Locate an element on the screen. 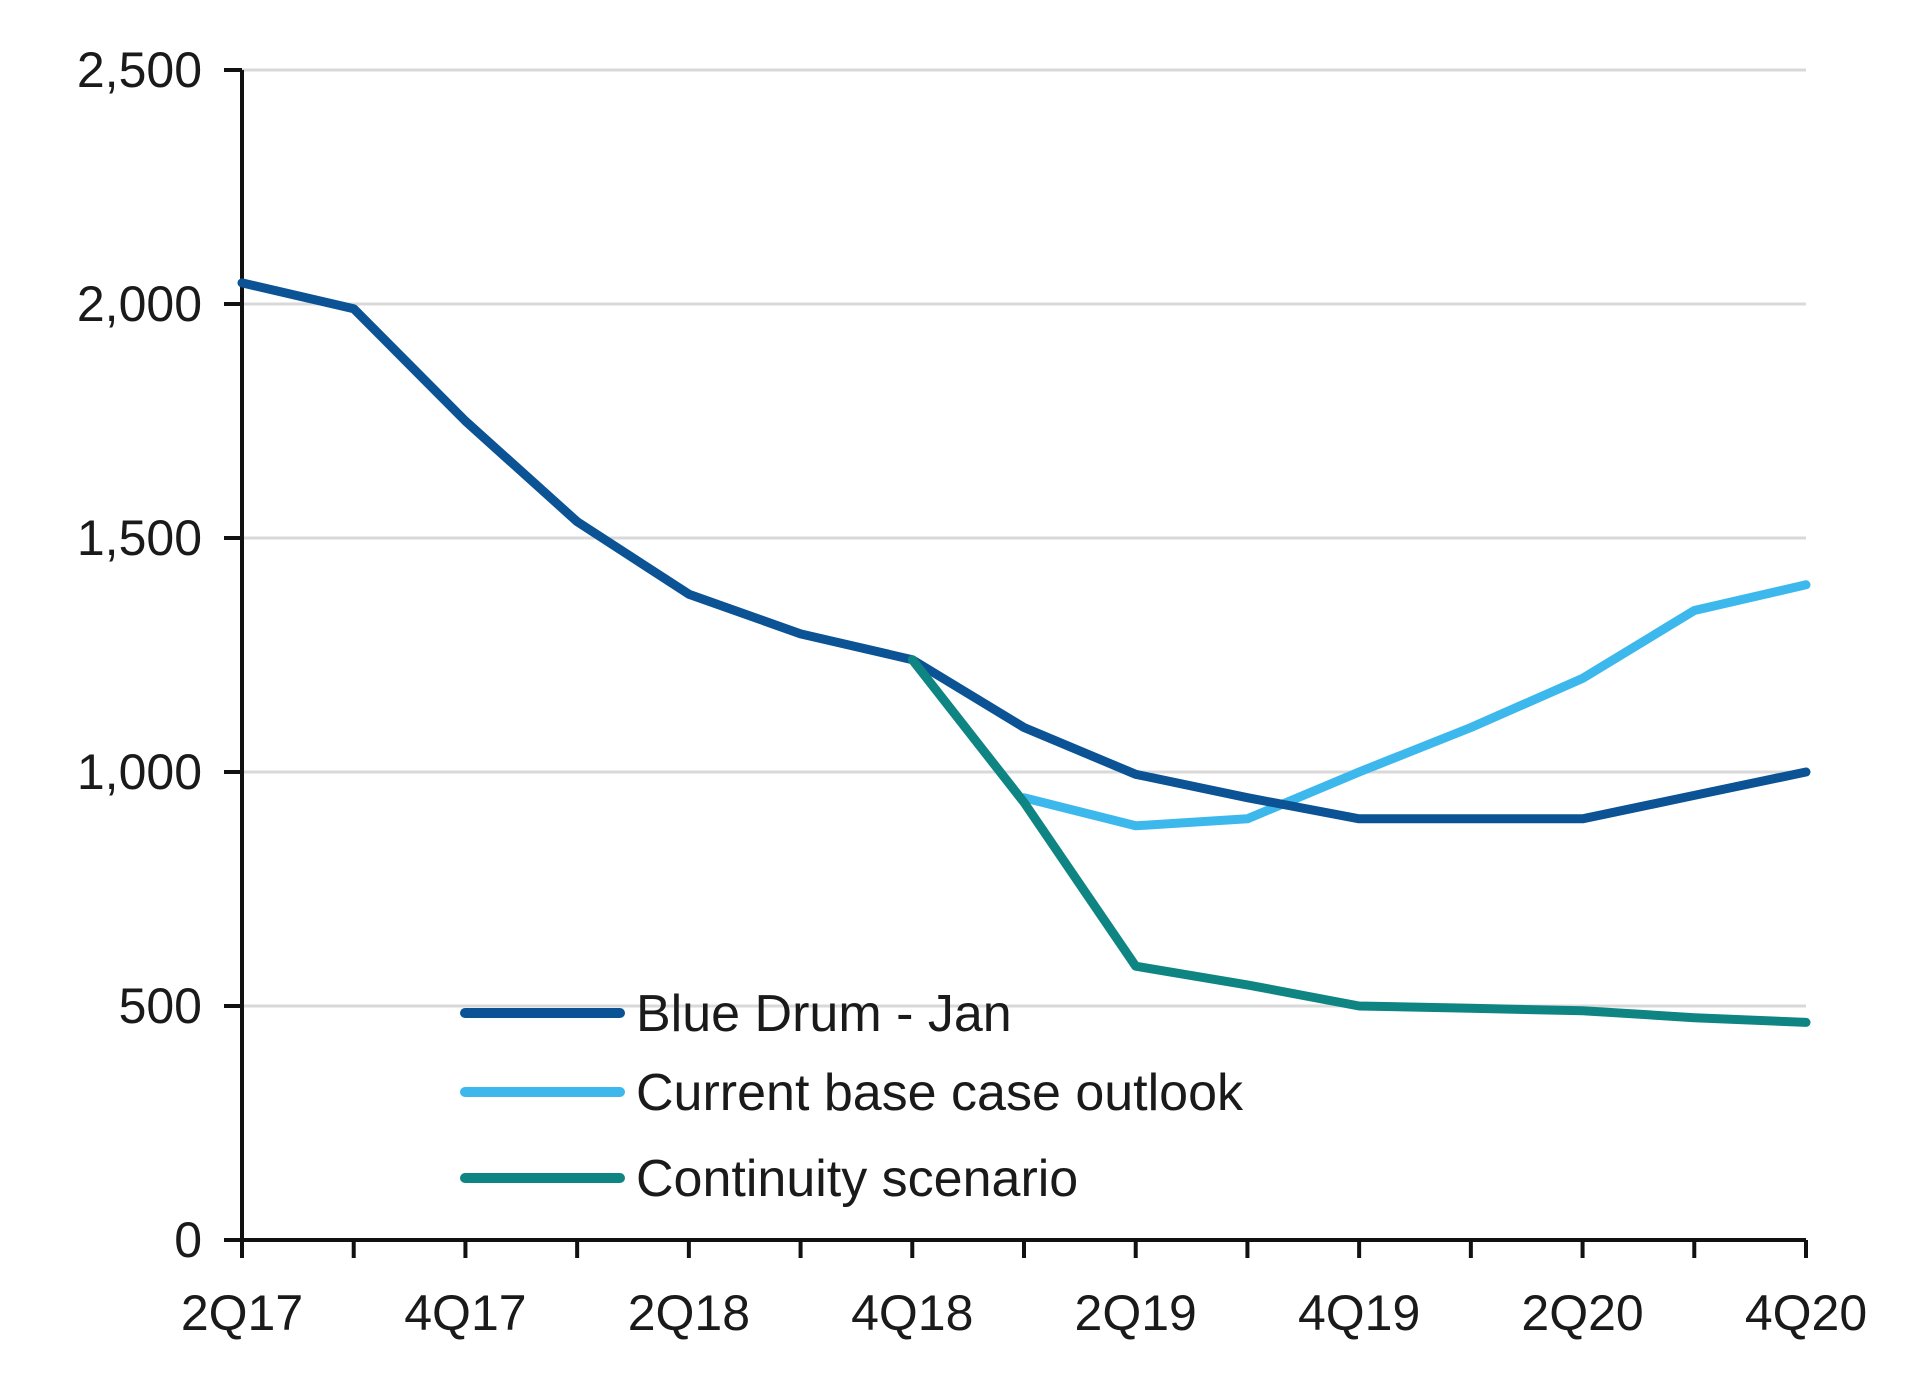 The width and height of the screenshot is (1920, 1388). y-tick-label: 500 is located at coordinates (160, 1006).